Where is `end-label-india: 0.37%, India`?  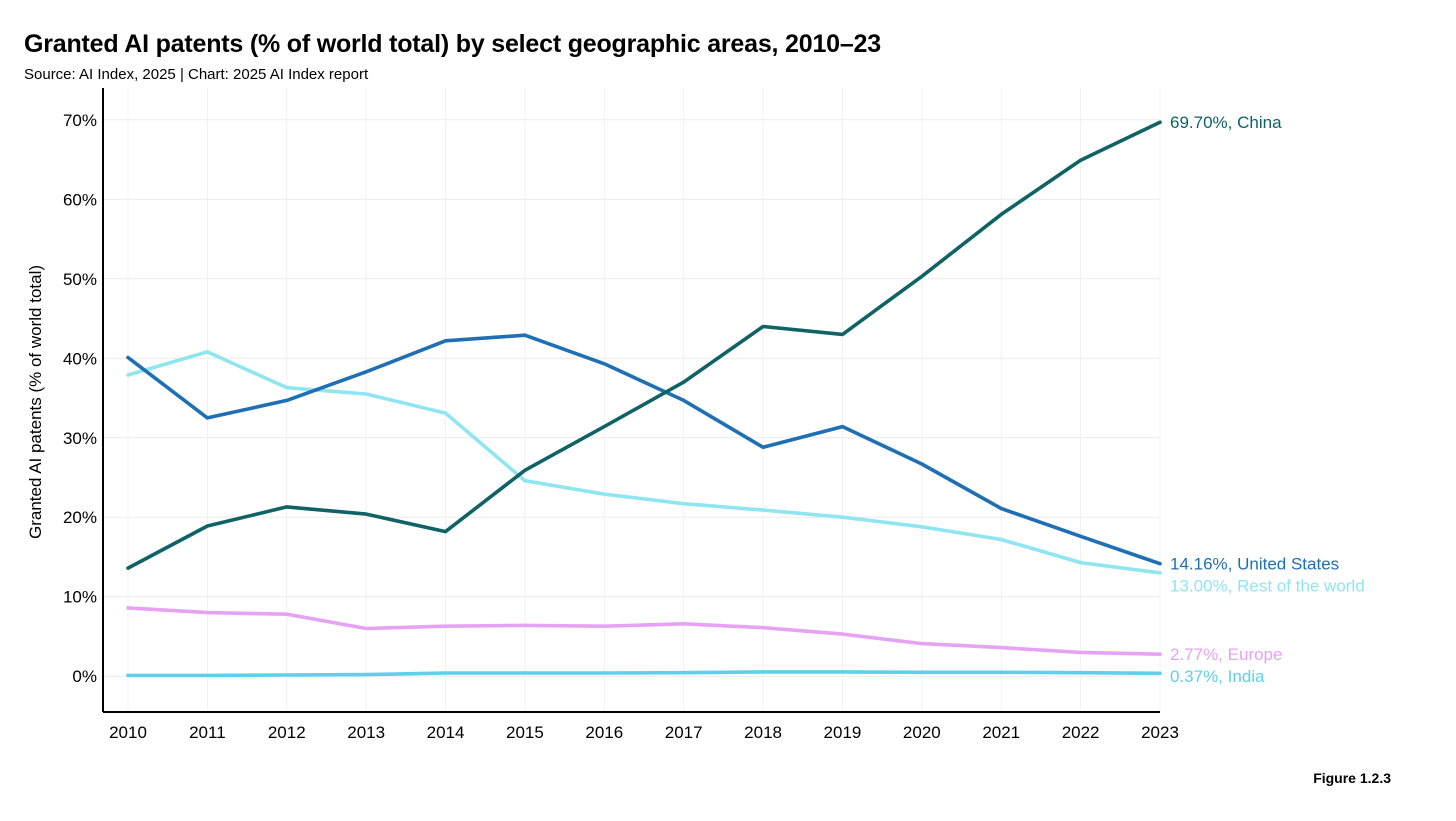 end-label-india: 0.37%, India is located at coordinates (1217, 676).